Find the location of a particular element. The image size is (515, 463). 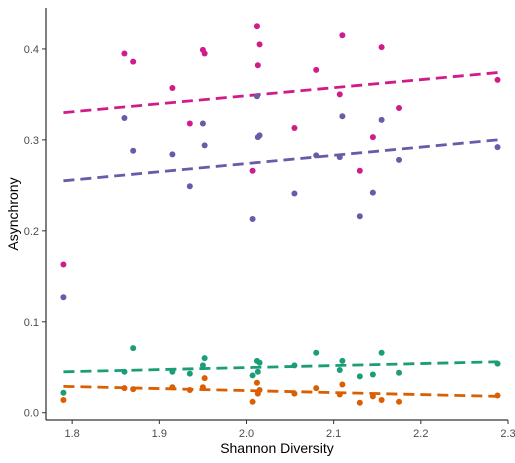

y-tick-label: 0.0 is located at coordinates (31, 414).